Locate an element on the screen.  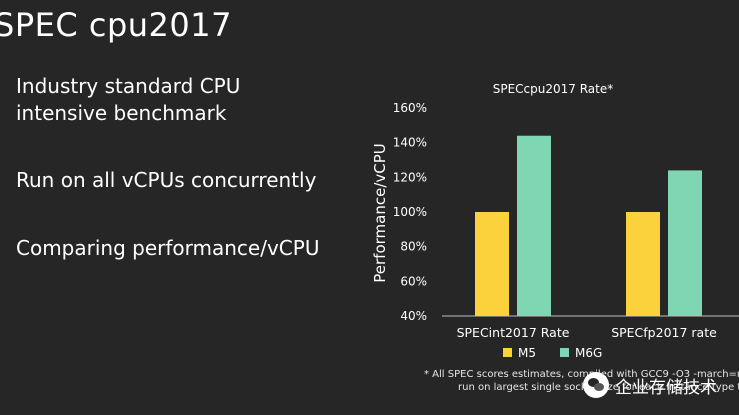
legend: M5 M6G is located at coordinates (552, 353).